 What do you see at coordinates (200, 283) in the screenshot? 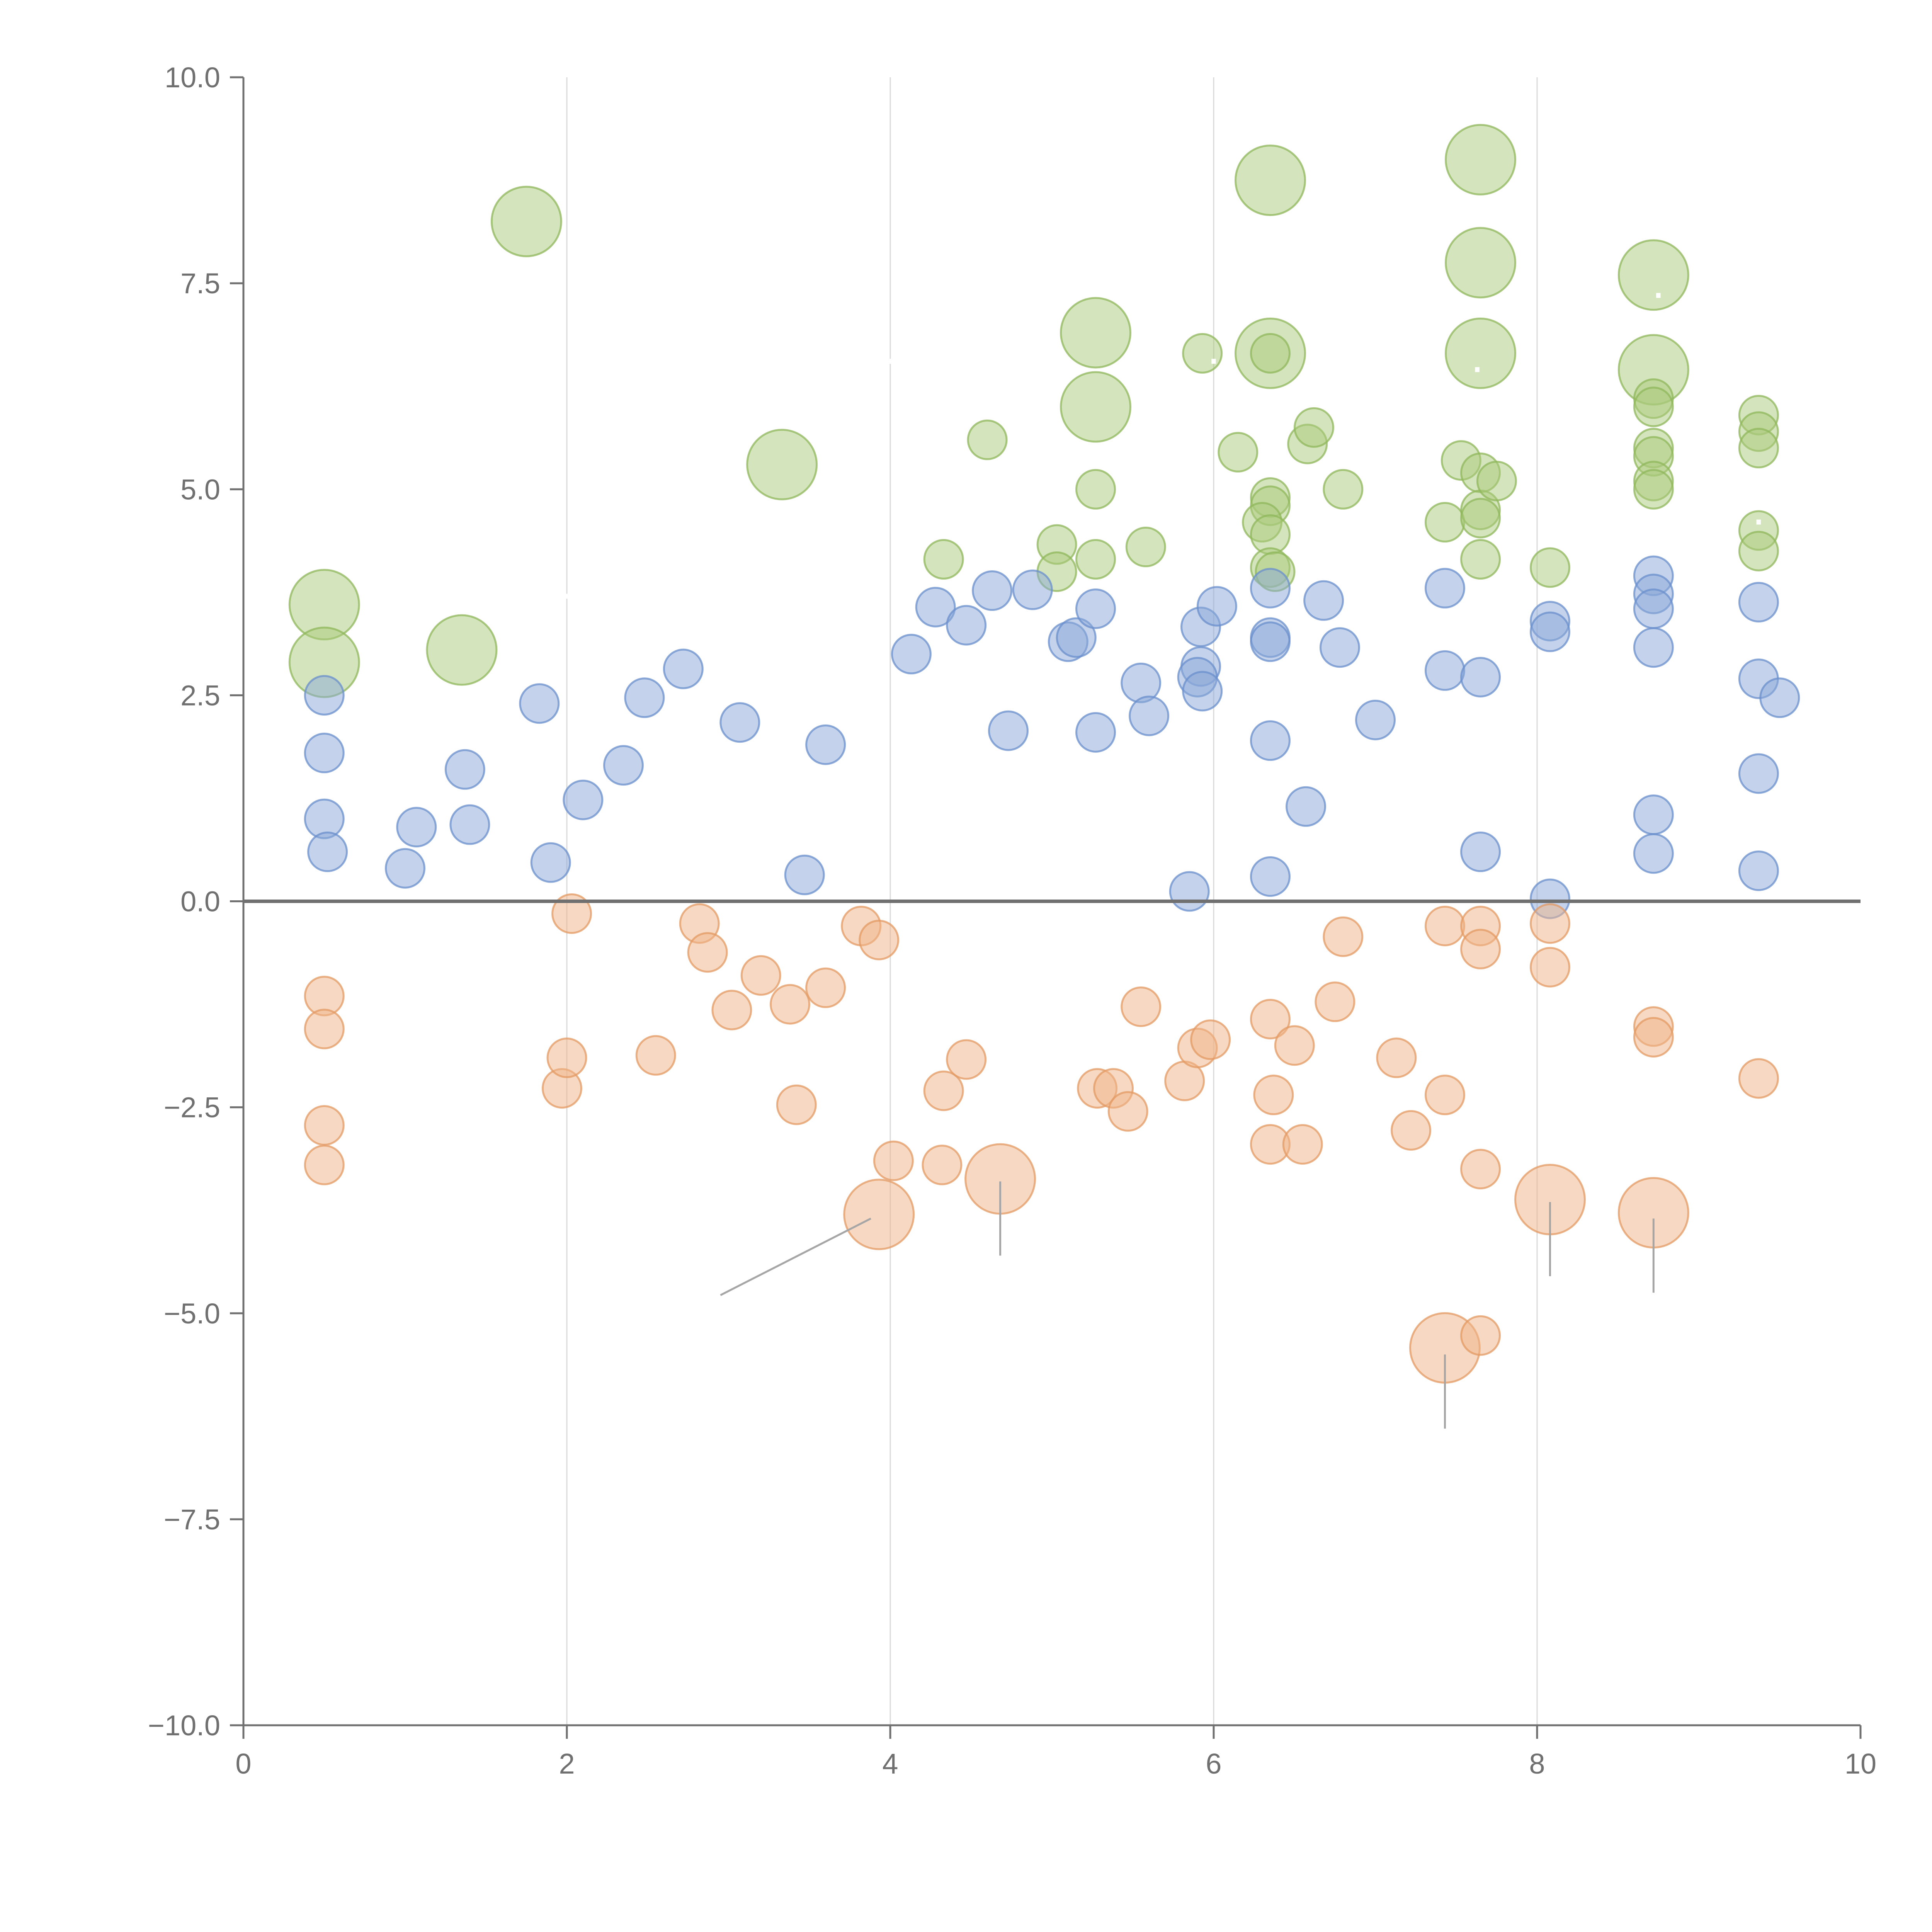
I see `y-tick-label-1: 7.5` at bounding box center [200, 283].